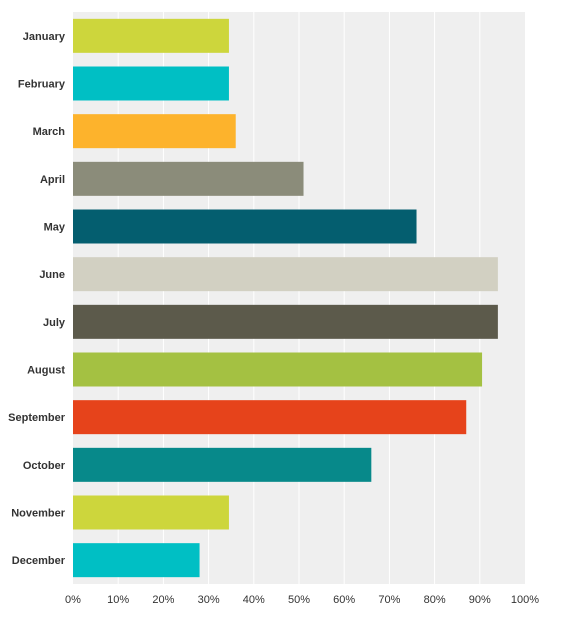 This screenshot has height=620, width=561. What do you see at coordinates (525, 600) in the screenshot?
I see `x-tick-label: 100%` at bounding box center [525, 600].